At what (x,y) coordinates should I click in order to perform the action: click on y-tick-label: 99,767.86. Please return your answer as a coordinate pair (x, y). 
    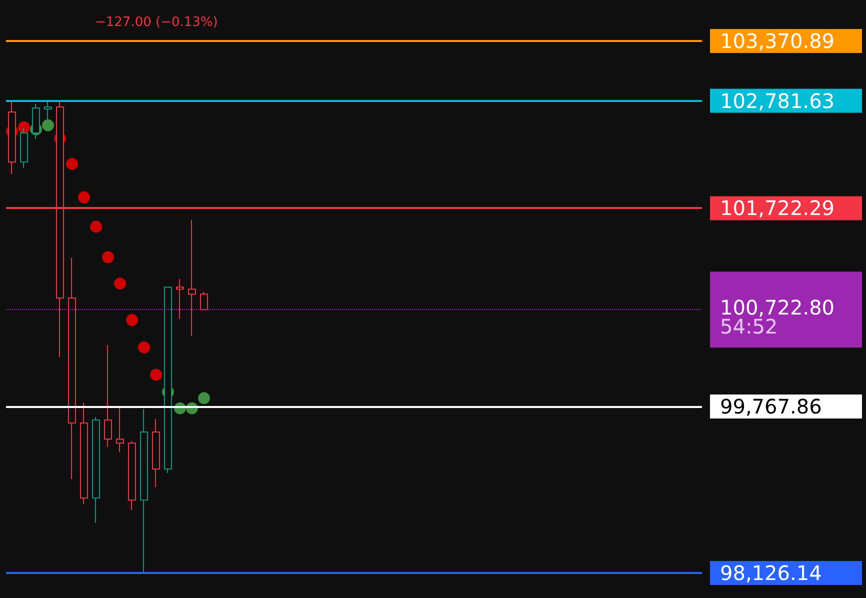
    Looking at the image, I should click on (771, 406).